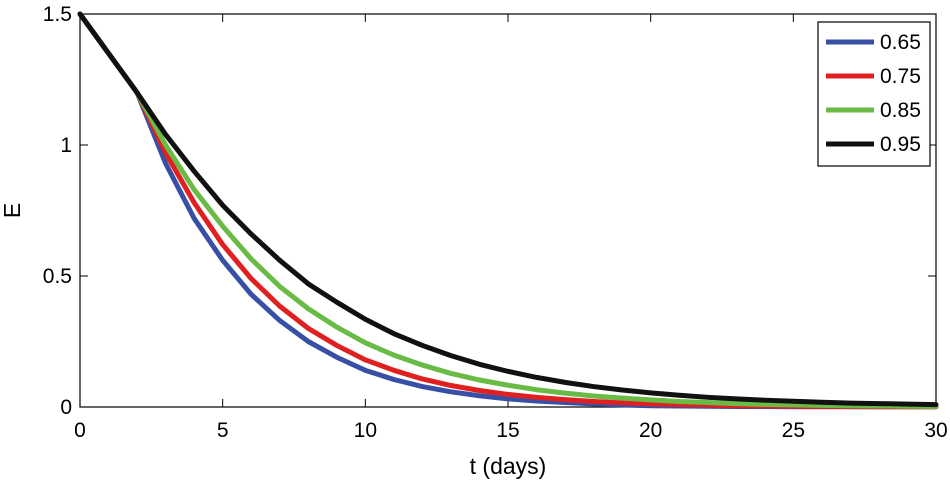 This screenshot has height=485, width=950. What do you see at coordinates (900, 110) in the screenshot?
I see `legend-entry: 0.85` at bounding box center [900, 110].